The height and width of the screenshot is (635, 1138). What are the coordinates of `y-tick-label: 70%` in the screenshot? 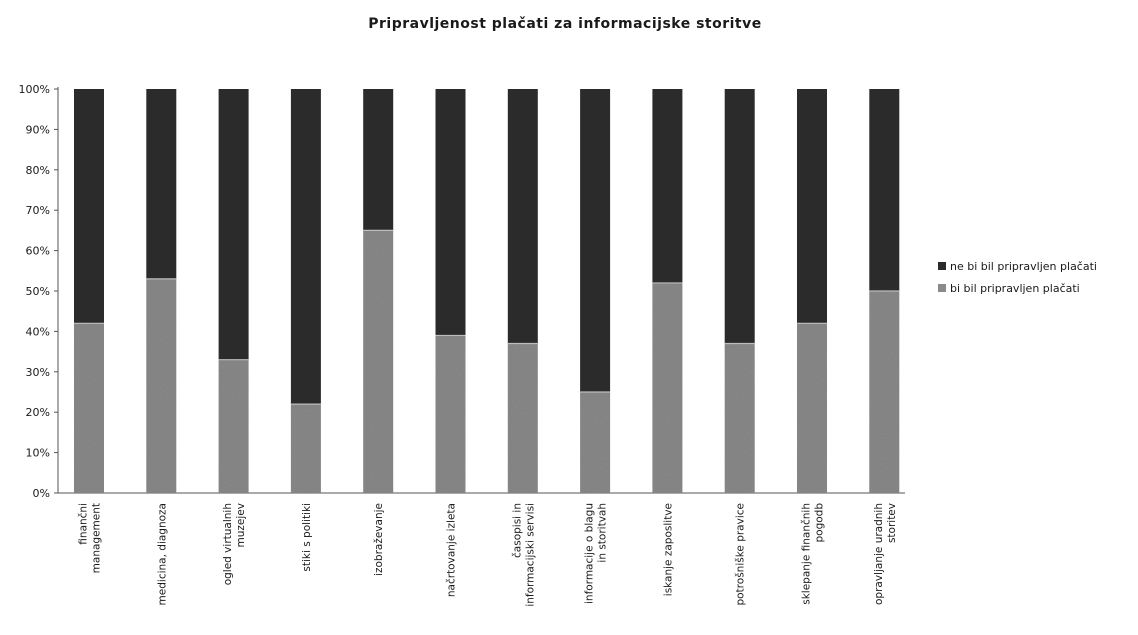 It's located at (38, 210).